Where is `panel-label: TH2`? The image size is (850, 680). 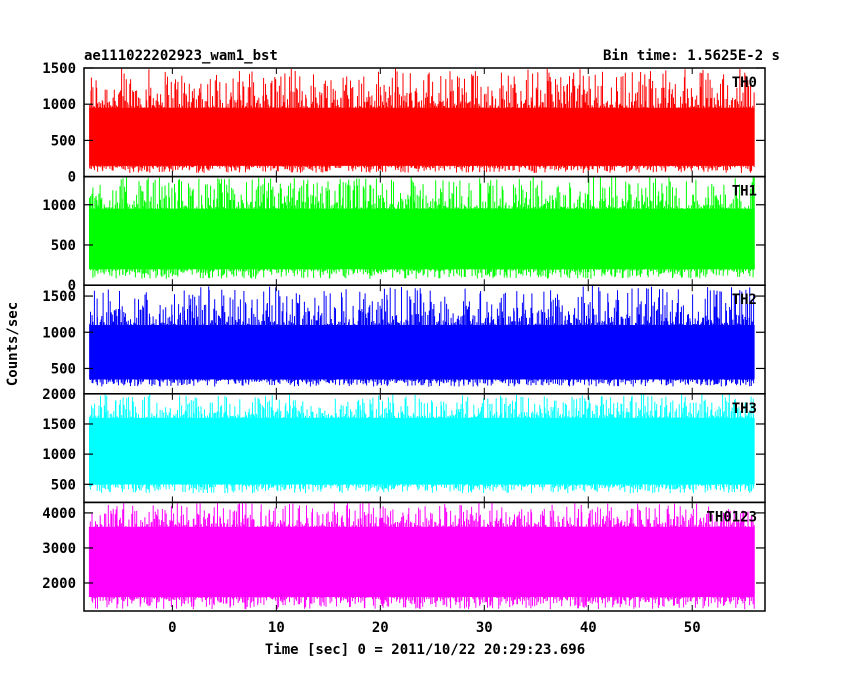
panel-label: TH2 is located at coordinates (744, 300).